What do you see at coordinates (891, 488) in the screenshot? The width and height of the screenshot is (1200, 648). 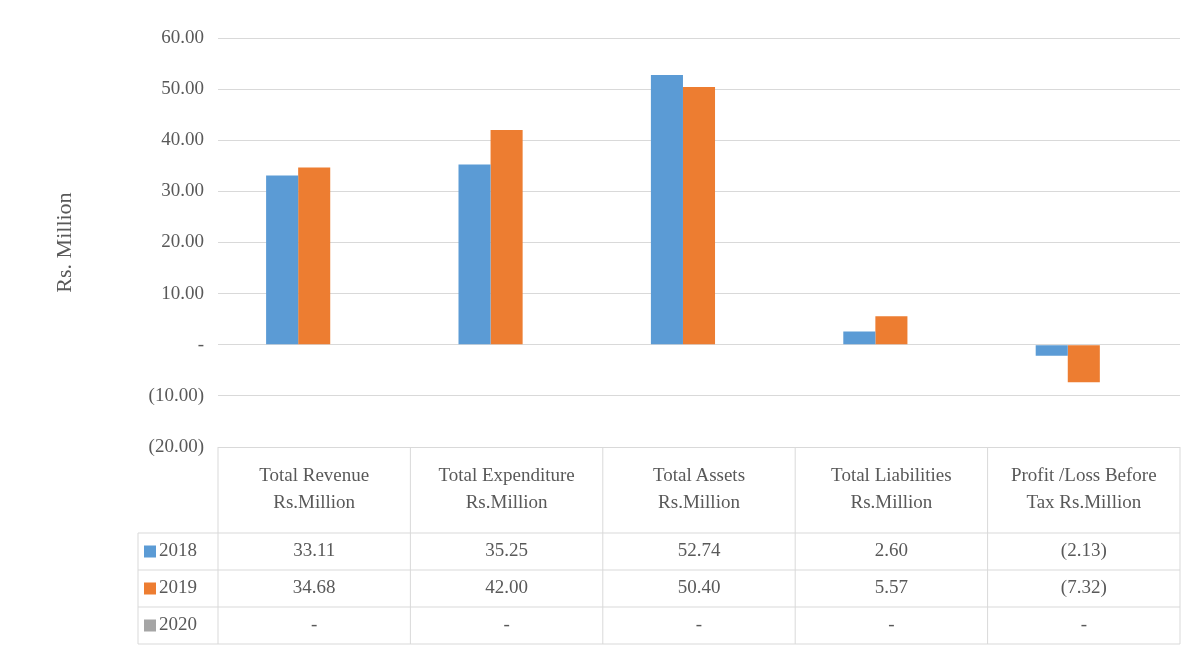 I see `x-tick-label: Total Liabilities Rs.Million` at bounding box center [891, 488].